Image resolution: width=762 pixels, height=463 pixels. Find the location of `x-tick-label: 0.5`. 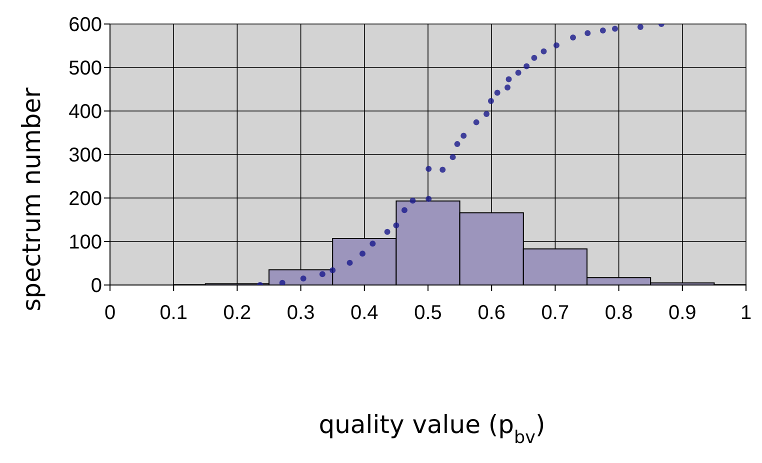

x-tick-label: 0.5 is located at coordinates (428, 313).